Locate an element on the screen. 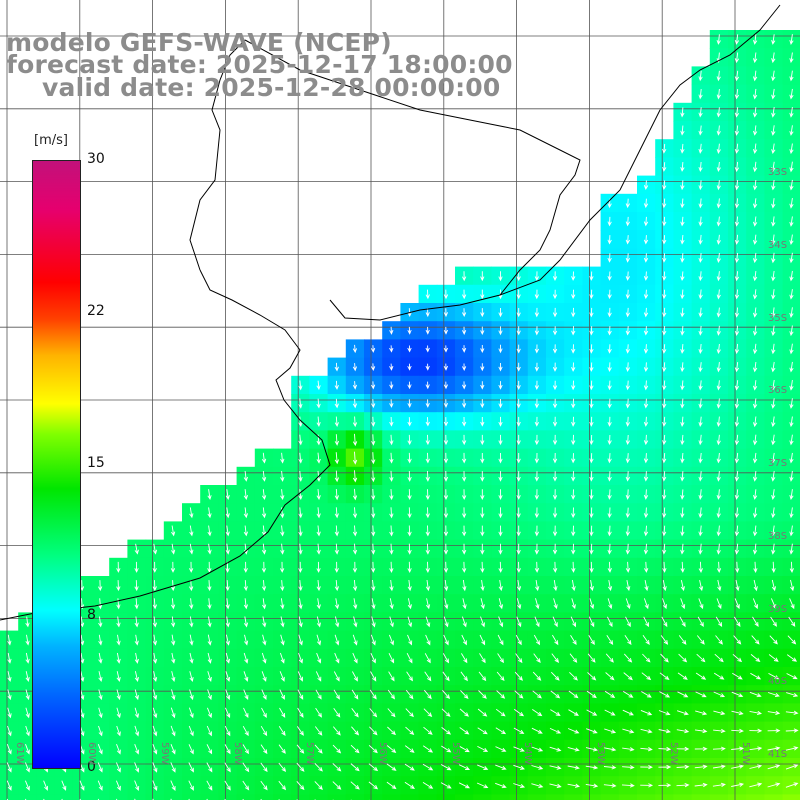 This screenshot has height=800, width=800. colorbar-unit: [m/s] is located at coordinates (51, 140).